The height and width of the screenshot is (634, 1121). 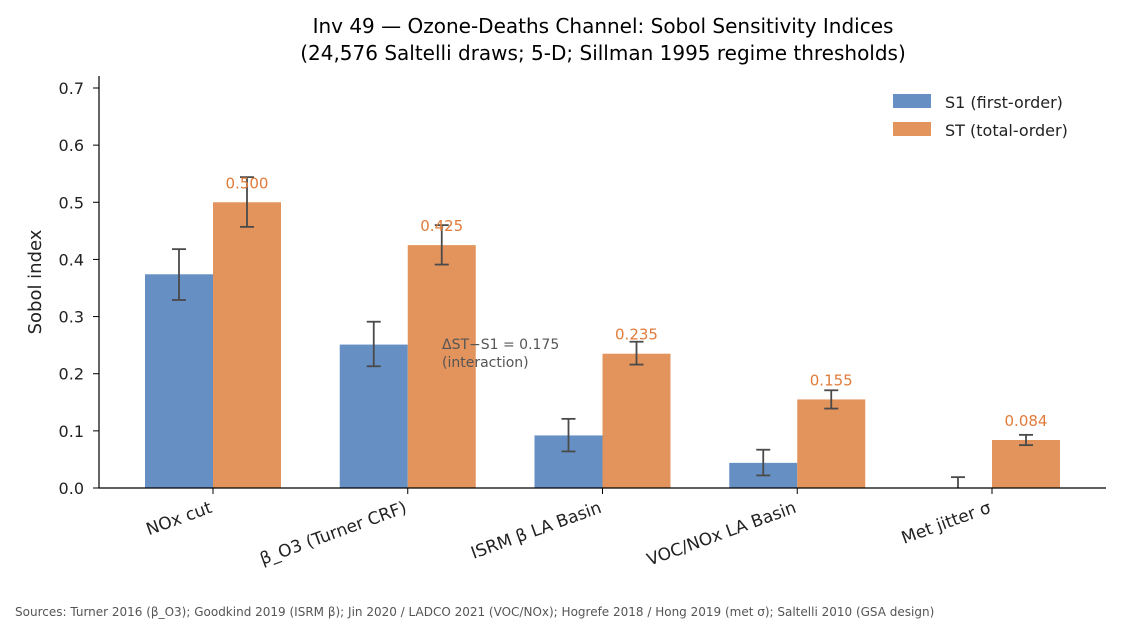 What do you see at coordinates (536, 531) in the screenshot?
I see `x-category-label: ISRM β LA Basin` at bounding box center [536, 531].